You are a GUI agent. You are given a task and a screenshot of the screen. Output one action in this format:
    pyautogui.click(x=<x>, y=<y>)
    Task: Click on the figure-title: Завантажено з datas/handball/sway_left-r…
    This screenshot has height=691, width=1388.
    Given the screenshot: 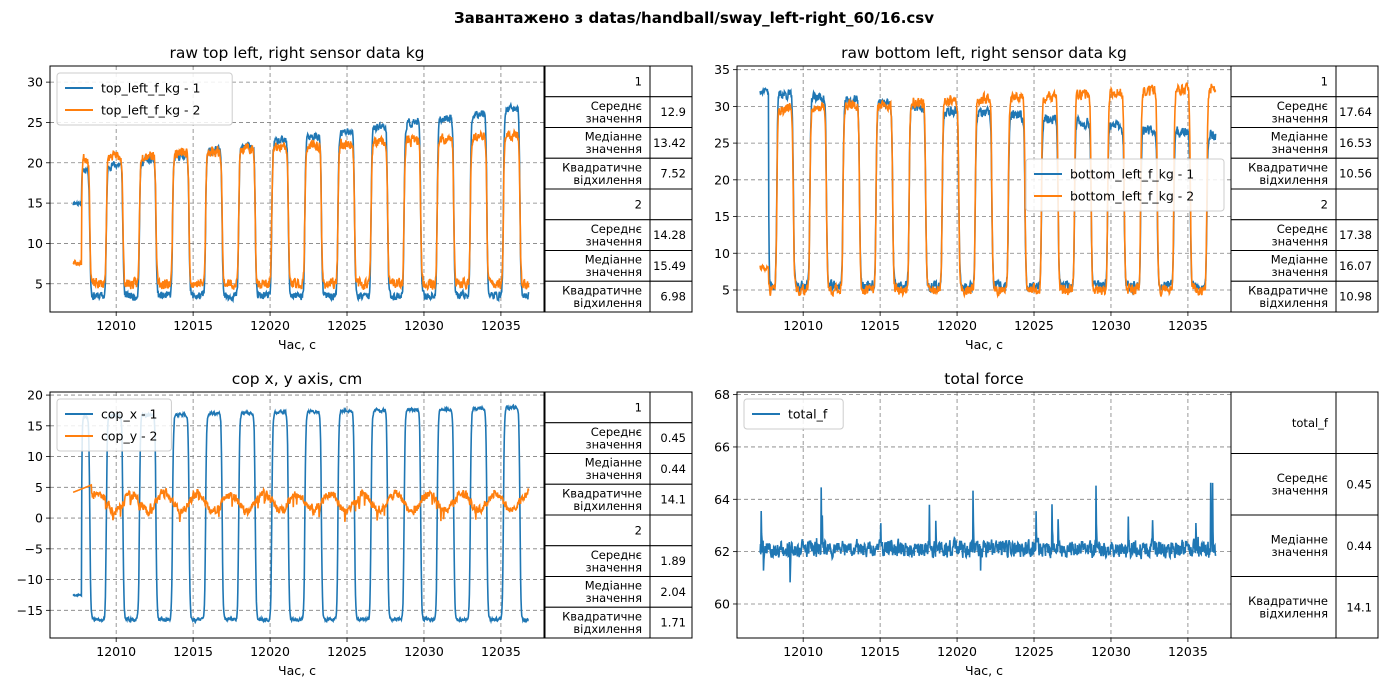 What is the action you would take?
    pyautogui.click(x=694, y=18)
    